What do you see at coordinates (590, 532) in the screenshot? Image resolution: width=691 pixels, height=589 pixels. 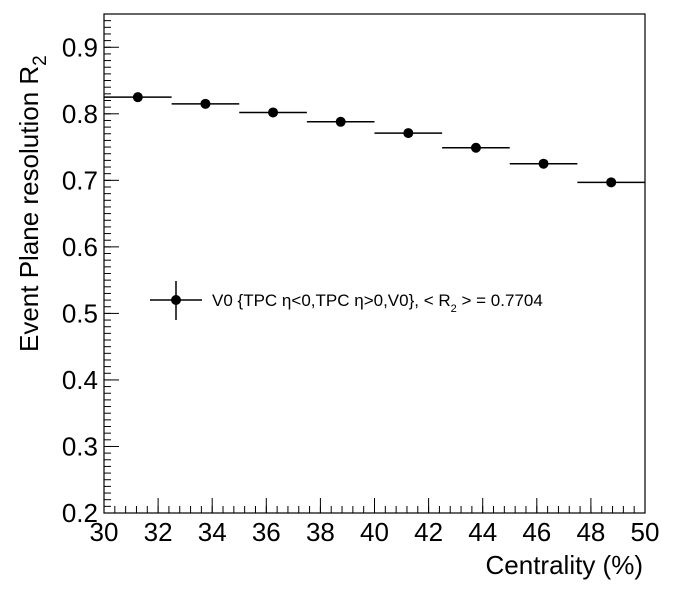 I see `x-tick-label: 48` at bounding box center [590, 532].